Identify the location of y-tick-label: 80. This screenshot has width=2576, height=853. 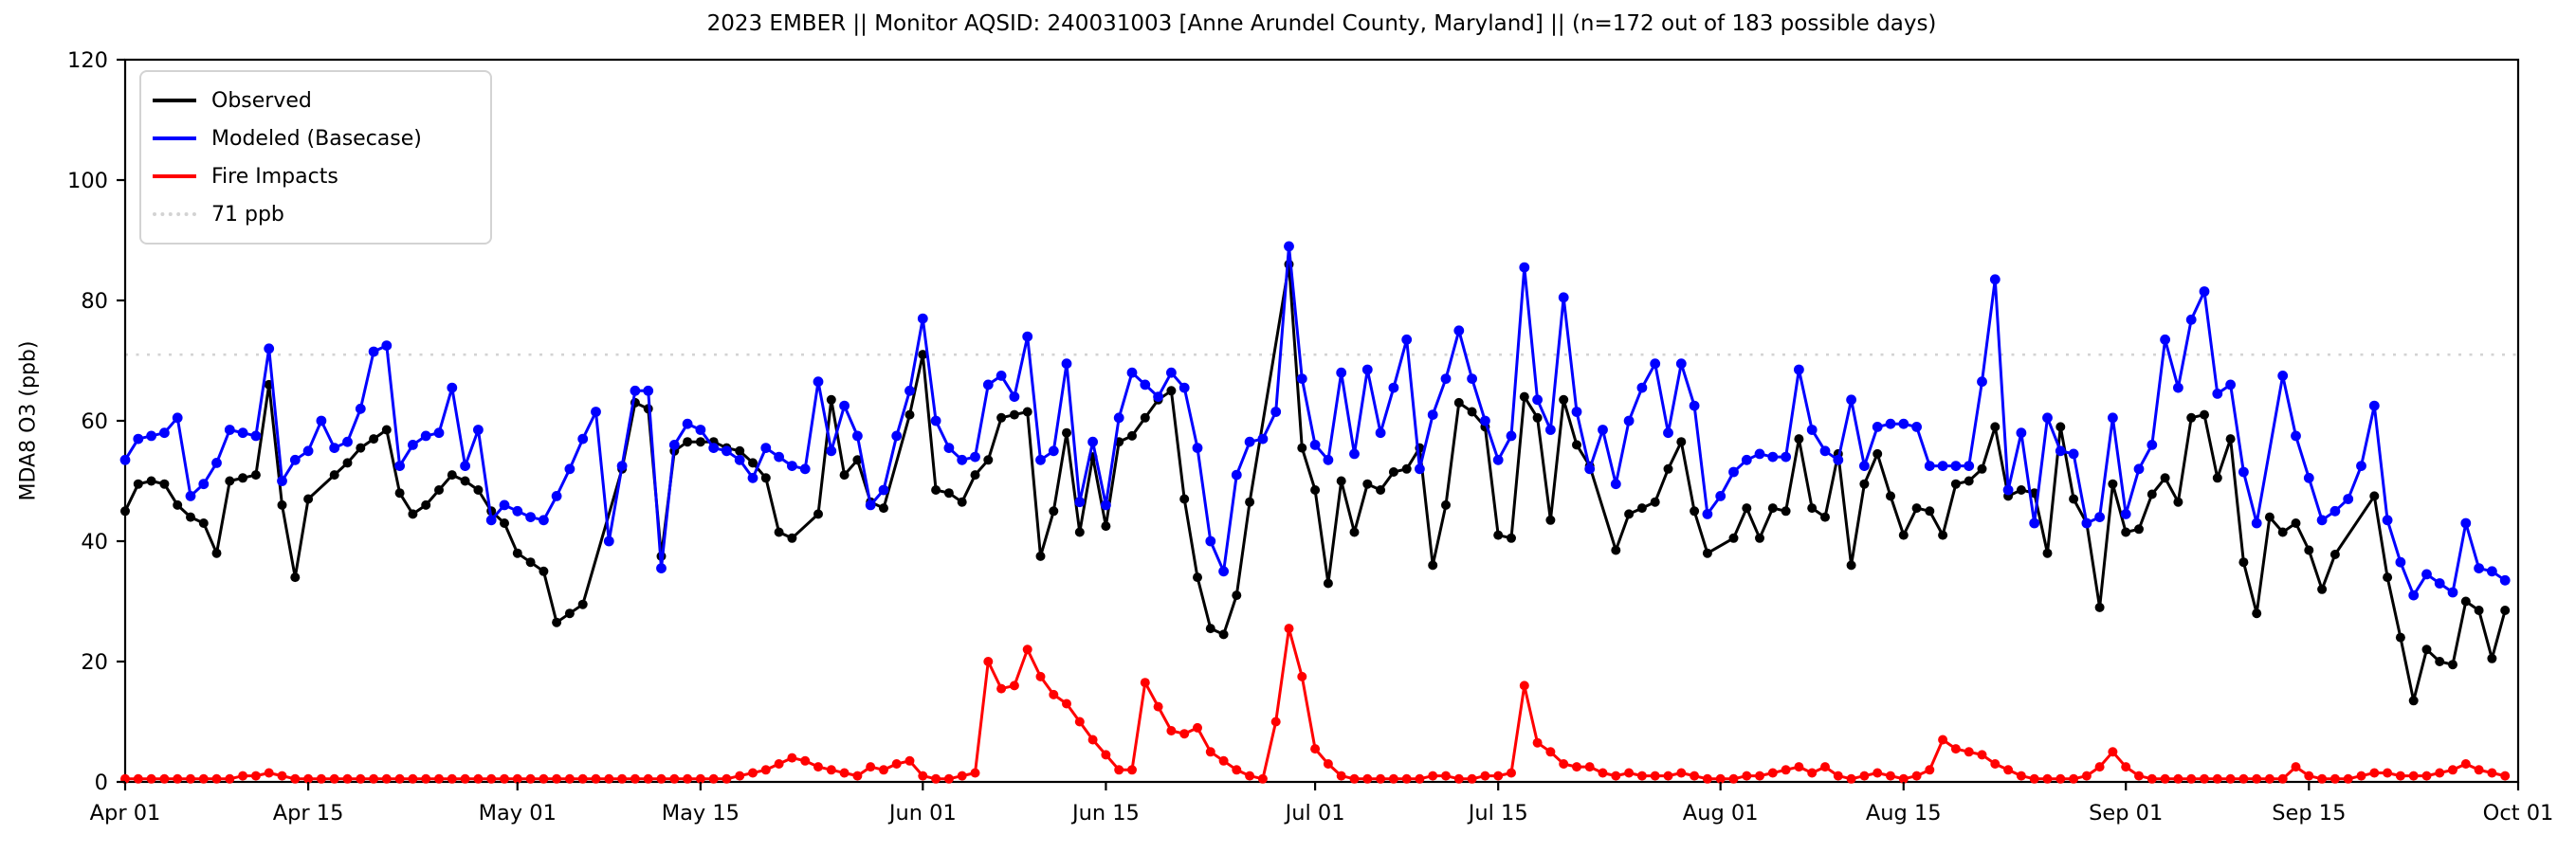
(94, 301).